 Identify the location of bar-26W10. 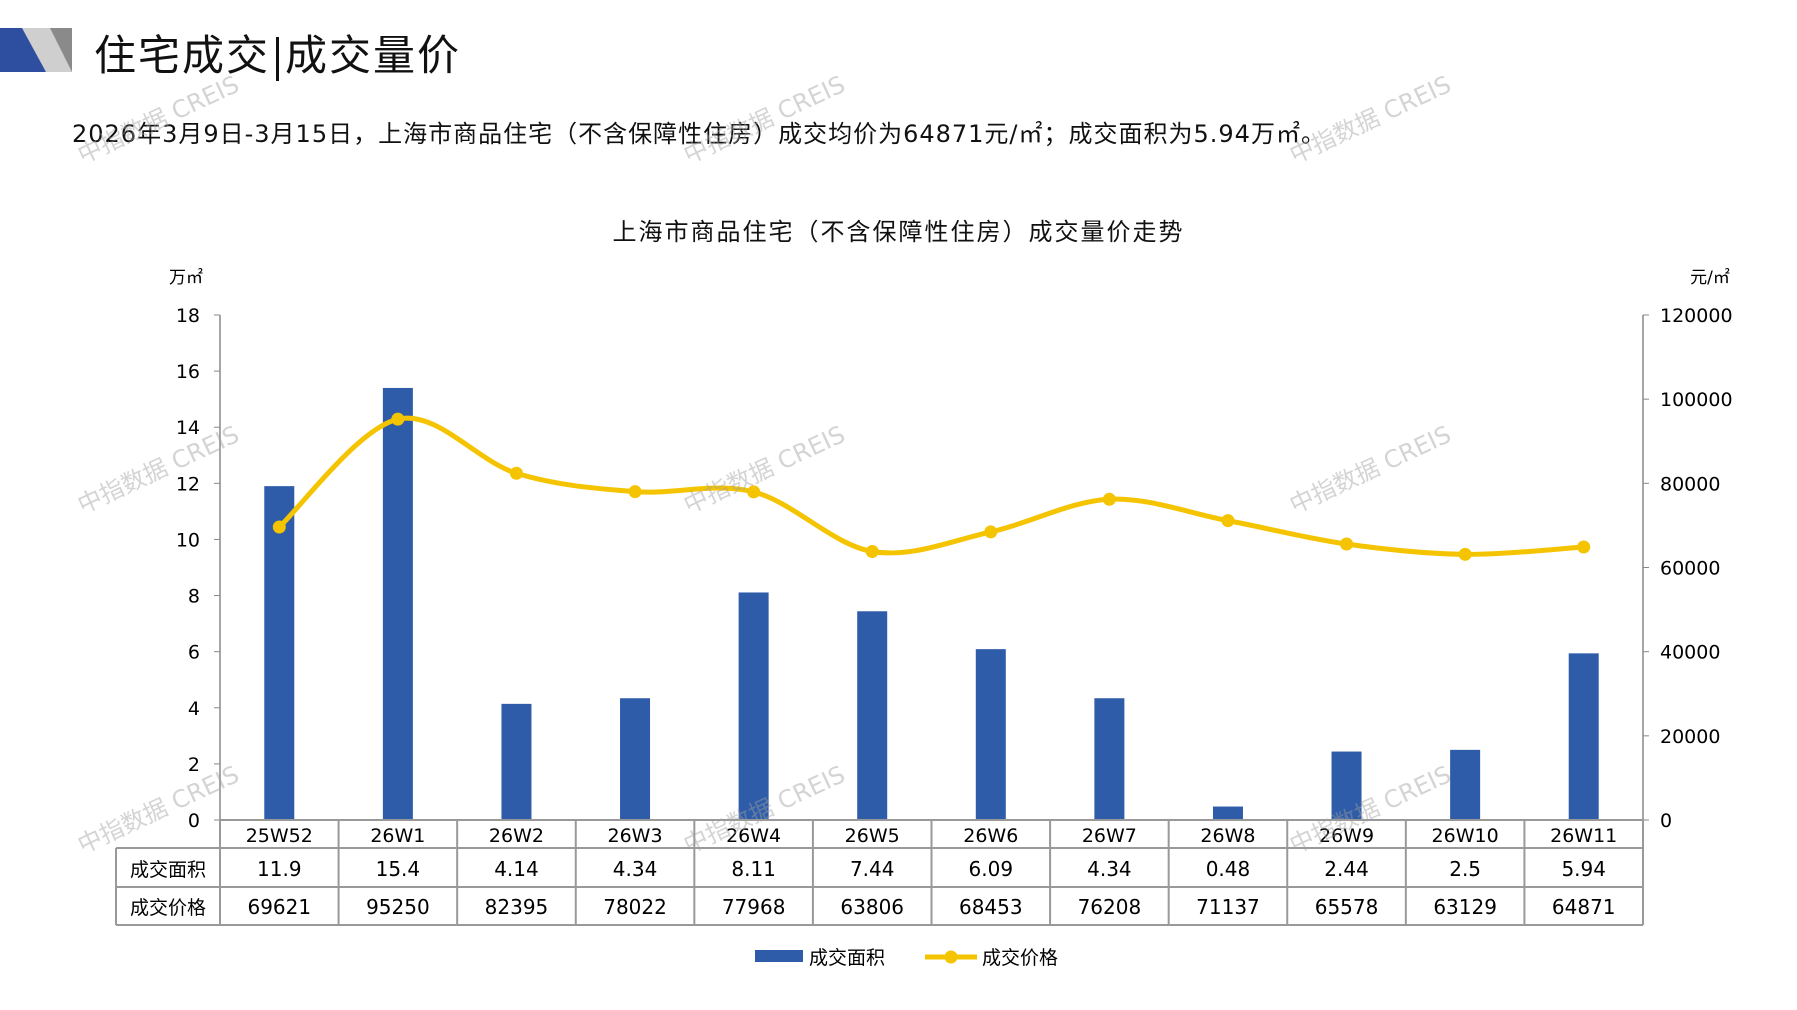
(1465, 784).